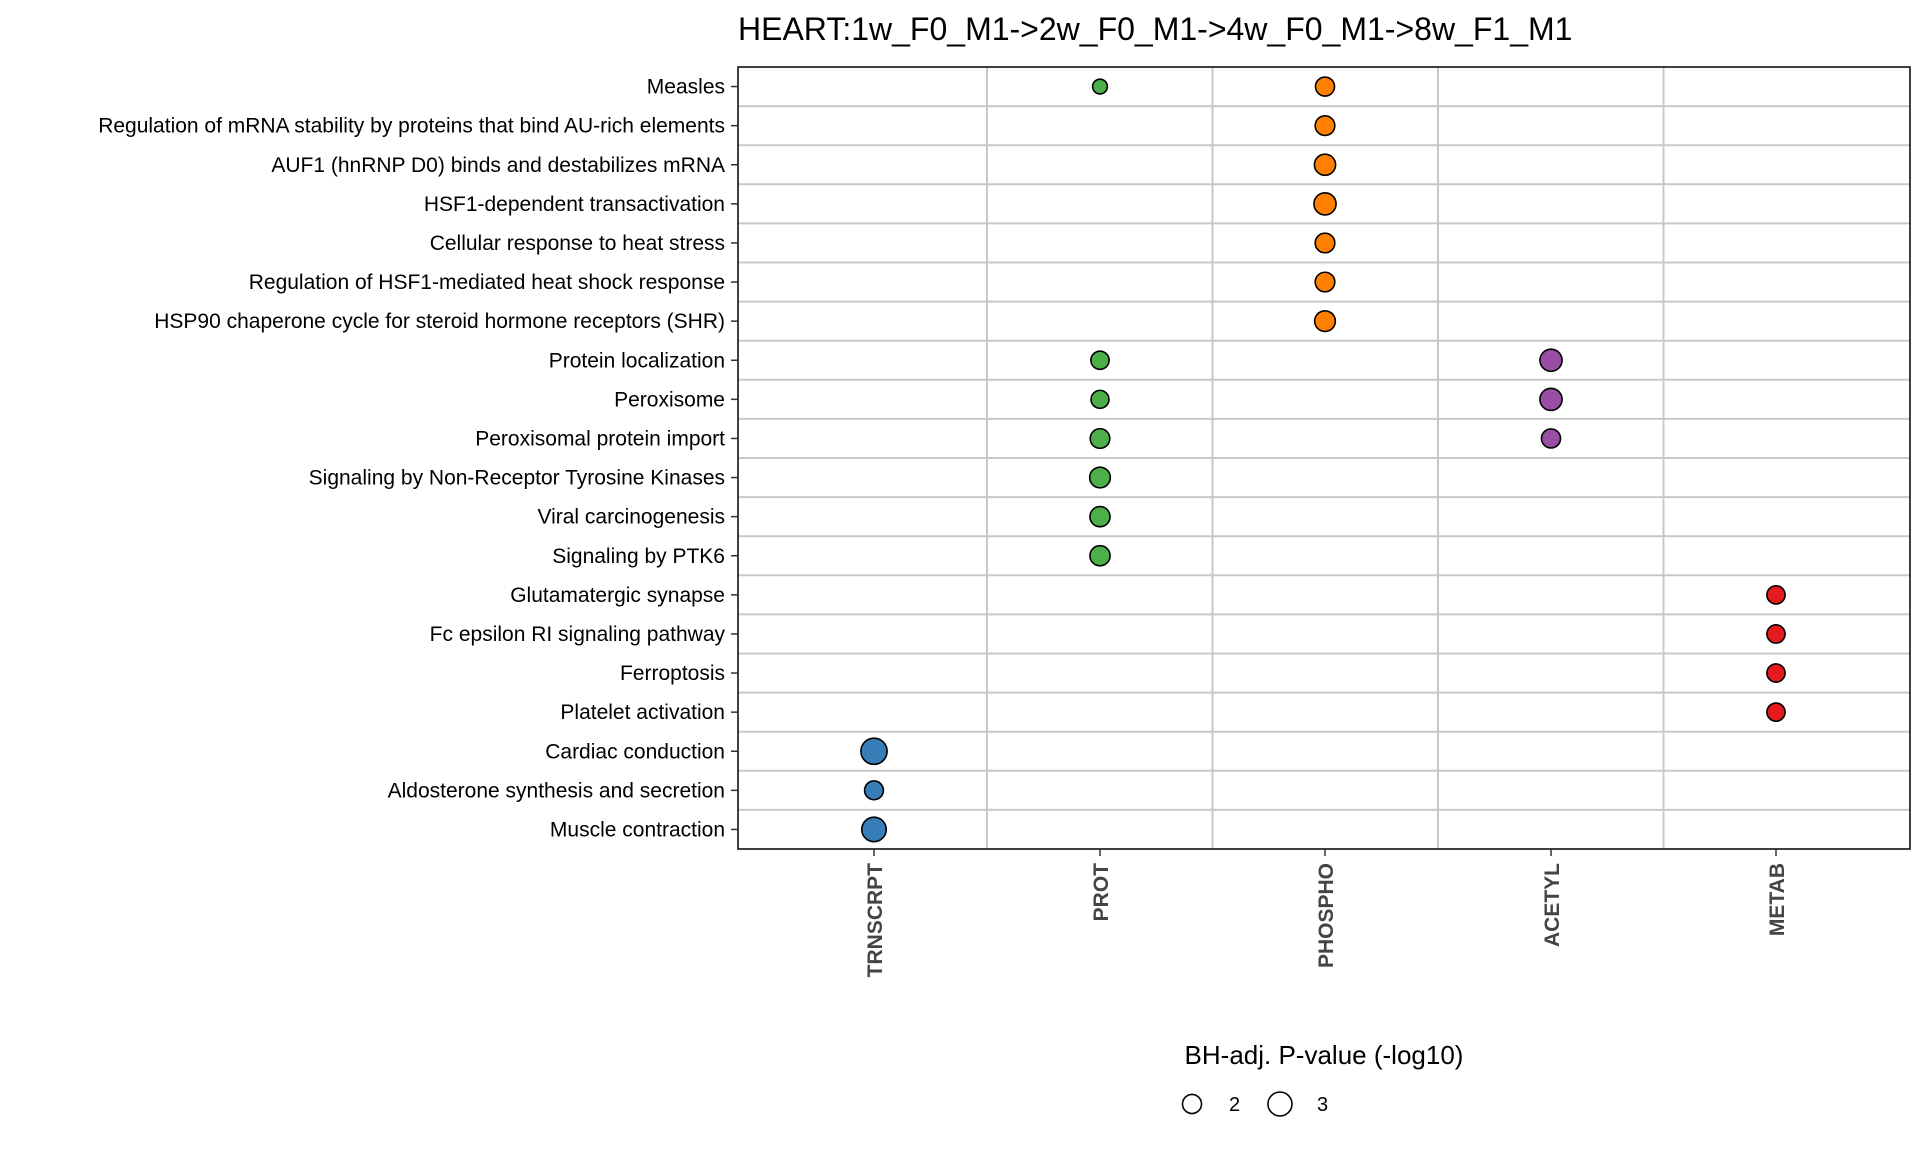 Image resolution: width=1920 pixels, height=1152 pixels. Describe the element at coordinates (875, 920) in the screenshot. I see `x-tick-label: TRNSCRPT` at that location.